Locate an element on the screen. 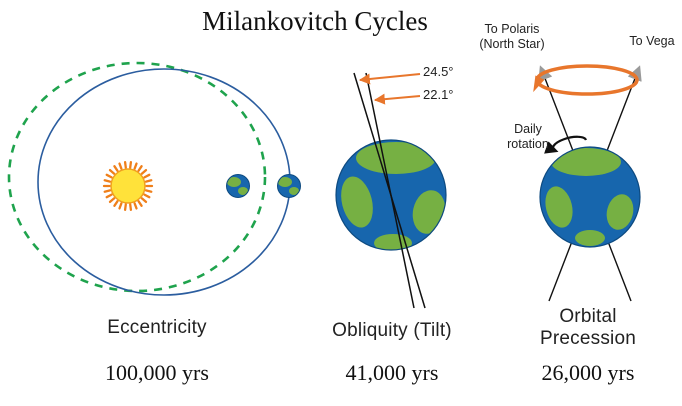 The width and height of the screenshot is (682, 406). earth-small-inner-continents is located at coordinates (288, 186).